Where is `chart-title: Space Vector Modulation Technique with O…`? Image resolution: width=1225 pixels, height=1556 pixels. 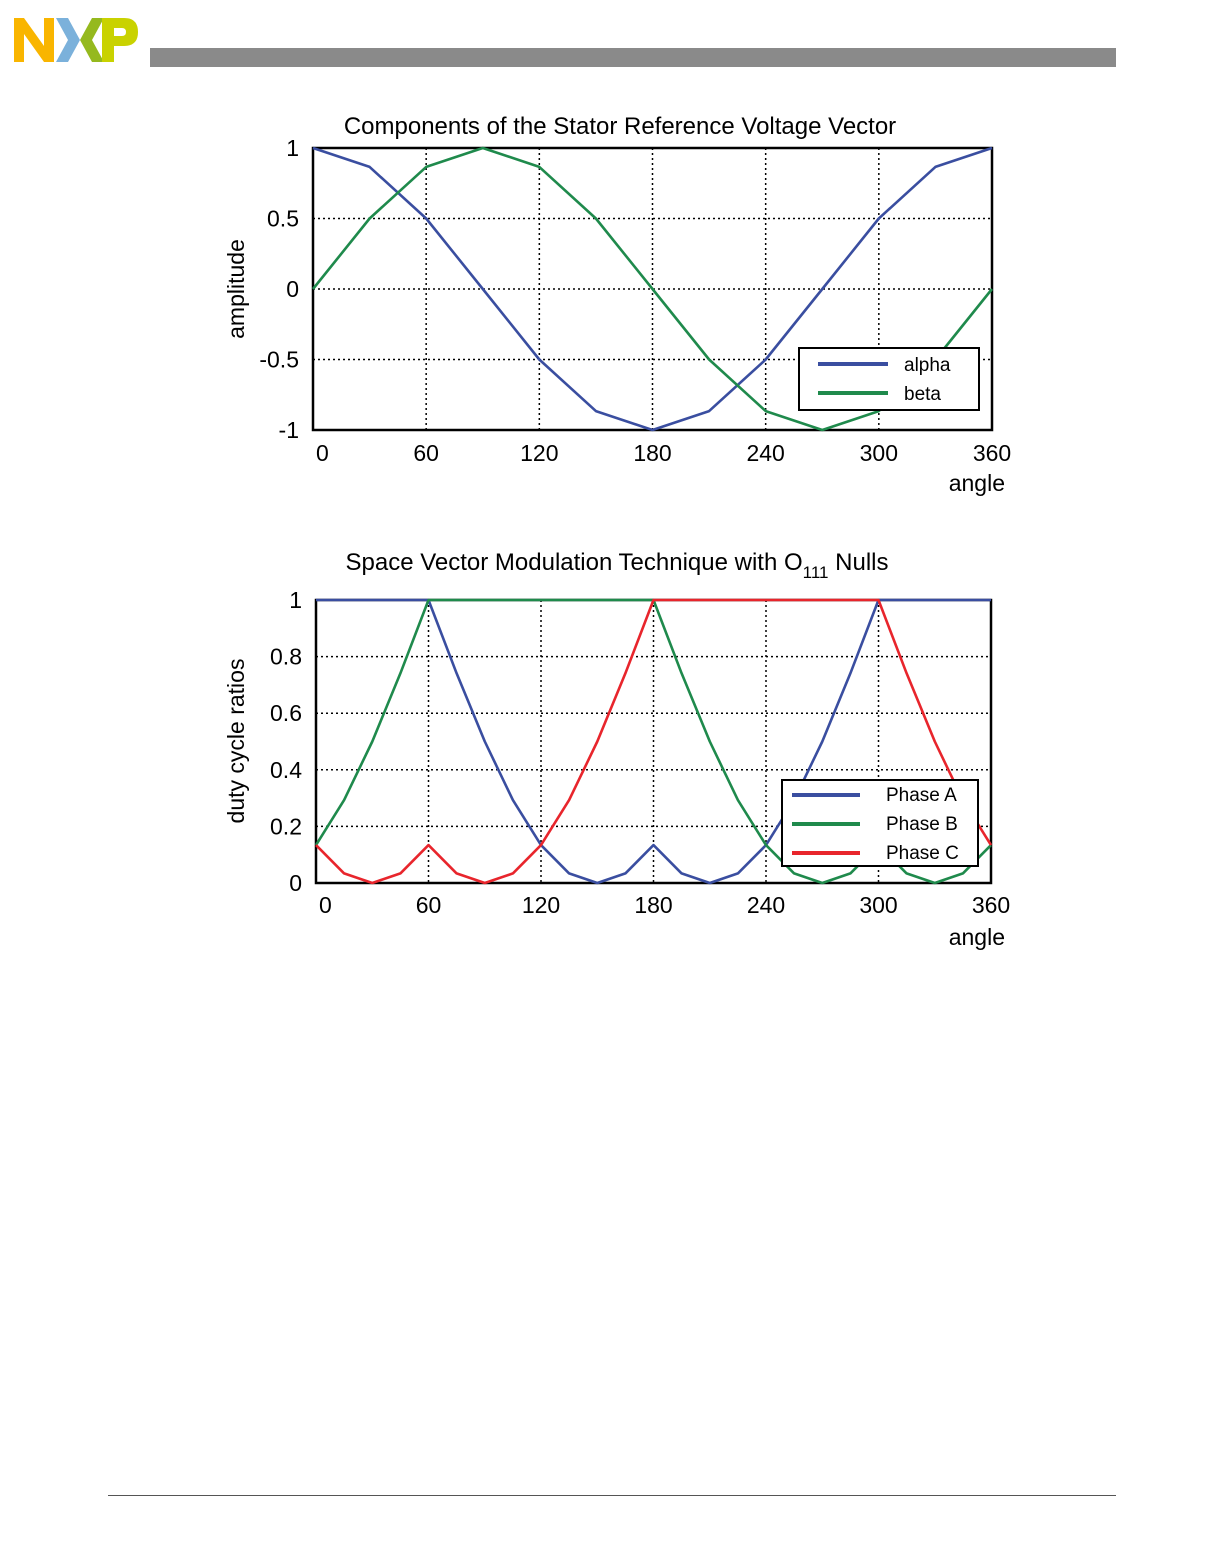 chart-title: Space Vector Modulation Technique with O… is located at coordinates (616, 565).